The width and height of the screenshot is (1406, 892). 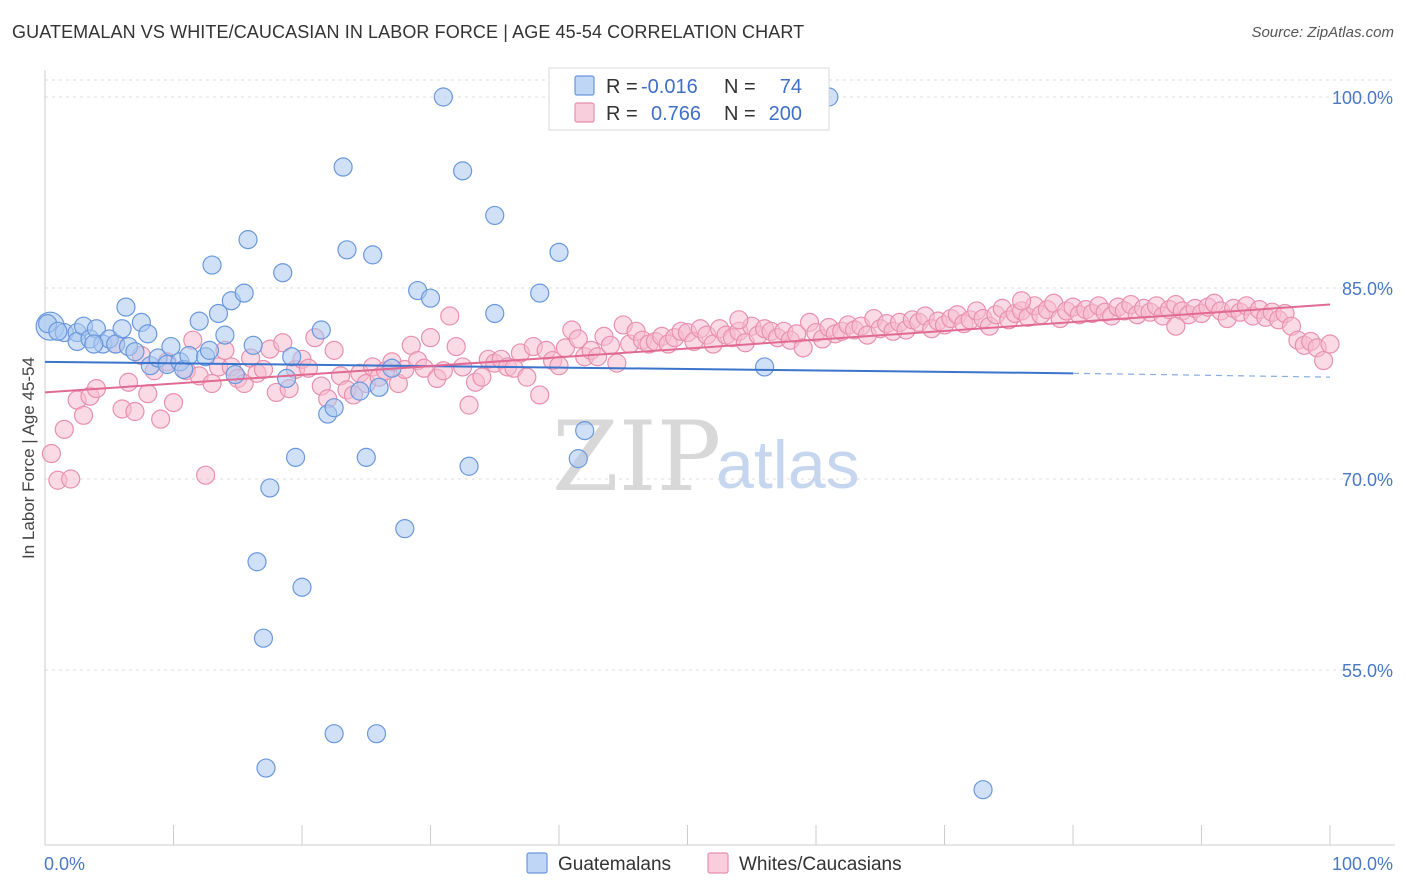 What do you see at coordinates (718, 863) in the screenshot?
I see `legend-swatch-whites` at bounding box center [718, 863].